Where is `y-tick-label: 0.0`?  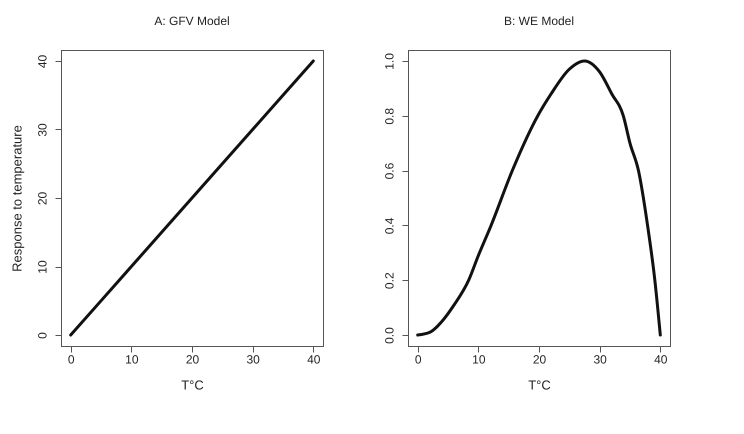 y-tick-label: 0.0 is located at coordinates (389, 335).